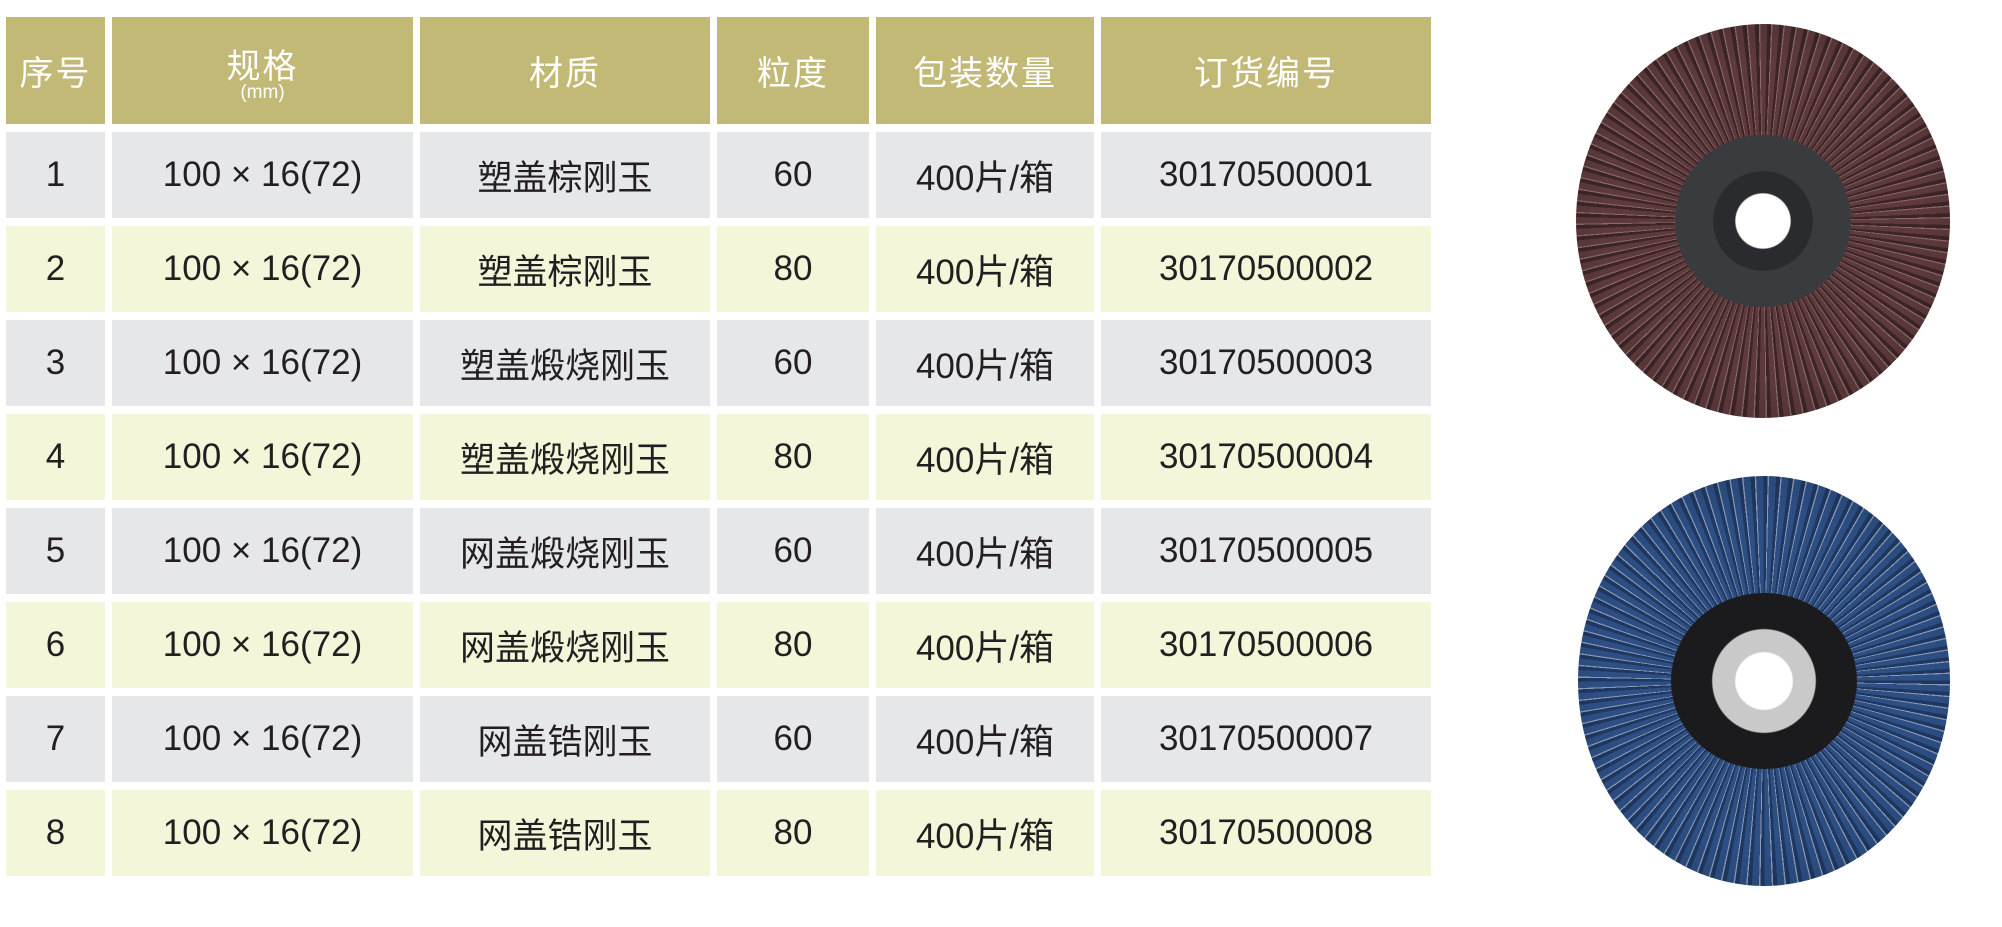 Image resolution: width=2002 pixels, height=927 pixels. Describe the element at coordinates (55, 645) in the screenshot. I see `cell-index: 6` at that location.